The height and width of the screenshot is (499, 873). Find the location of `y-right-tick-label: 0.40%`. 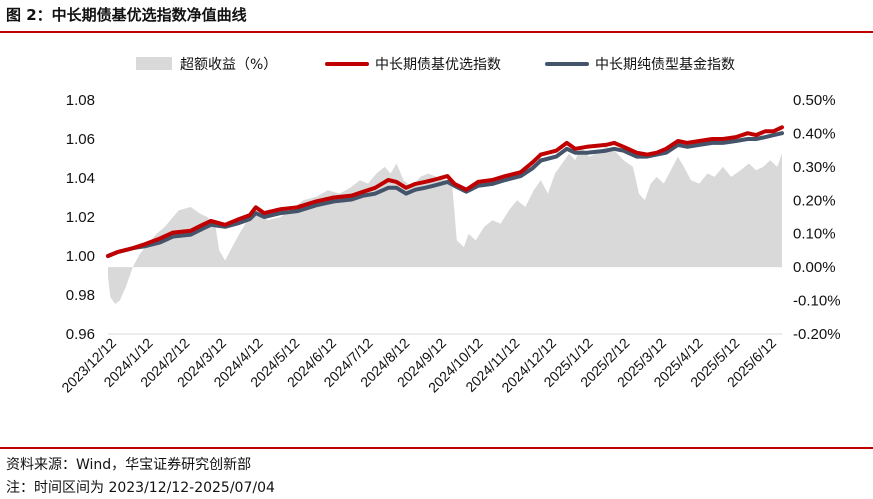

y-right-tick-label: 0.40% is located at coordinates (814, 133).